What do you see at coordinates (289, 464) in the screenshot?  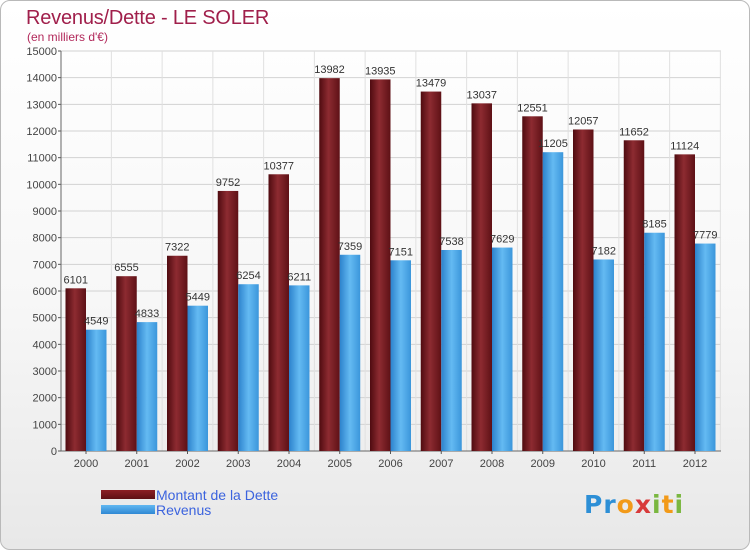 I see `x-tick-label: 2004` at bounding box center [289, 464].